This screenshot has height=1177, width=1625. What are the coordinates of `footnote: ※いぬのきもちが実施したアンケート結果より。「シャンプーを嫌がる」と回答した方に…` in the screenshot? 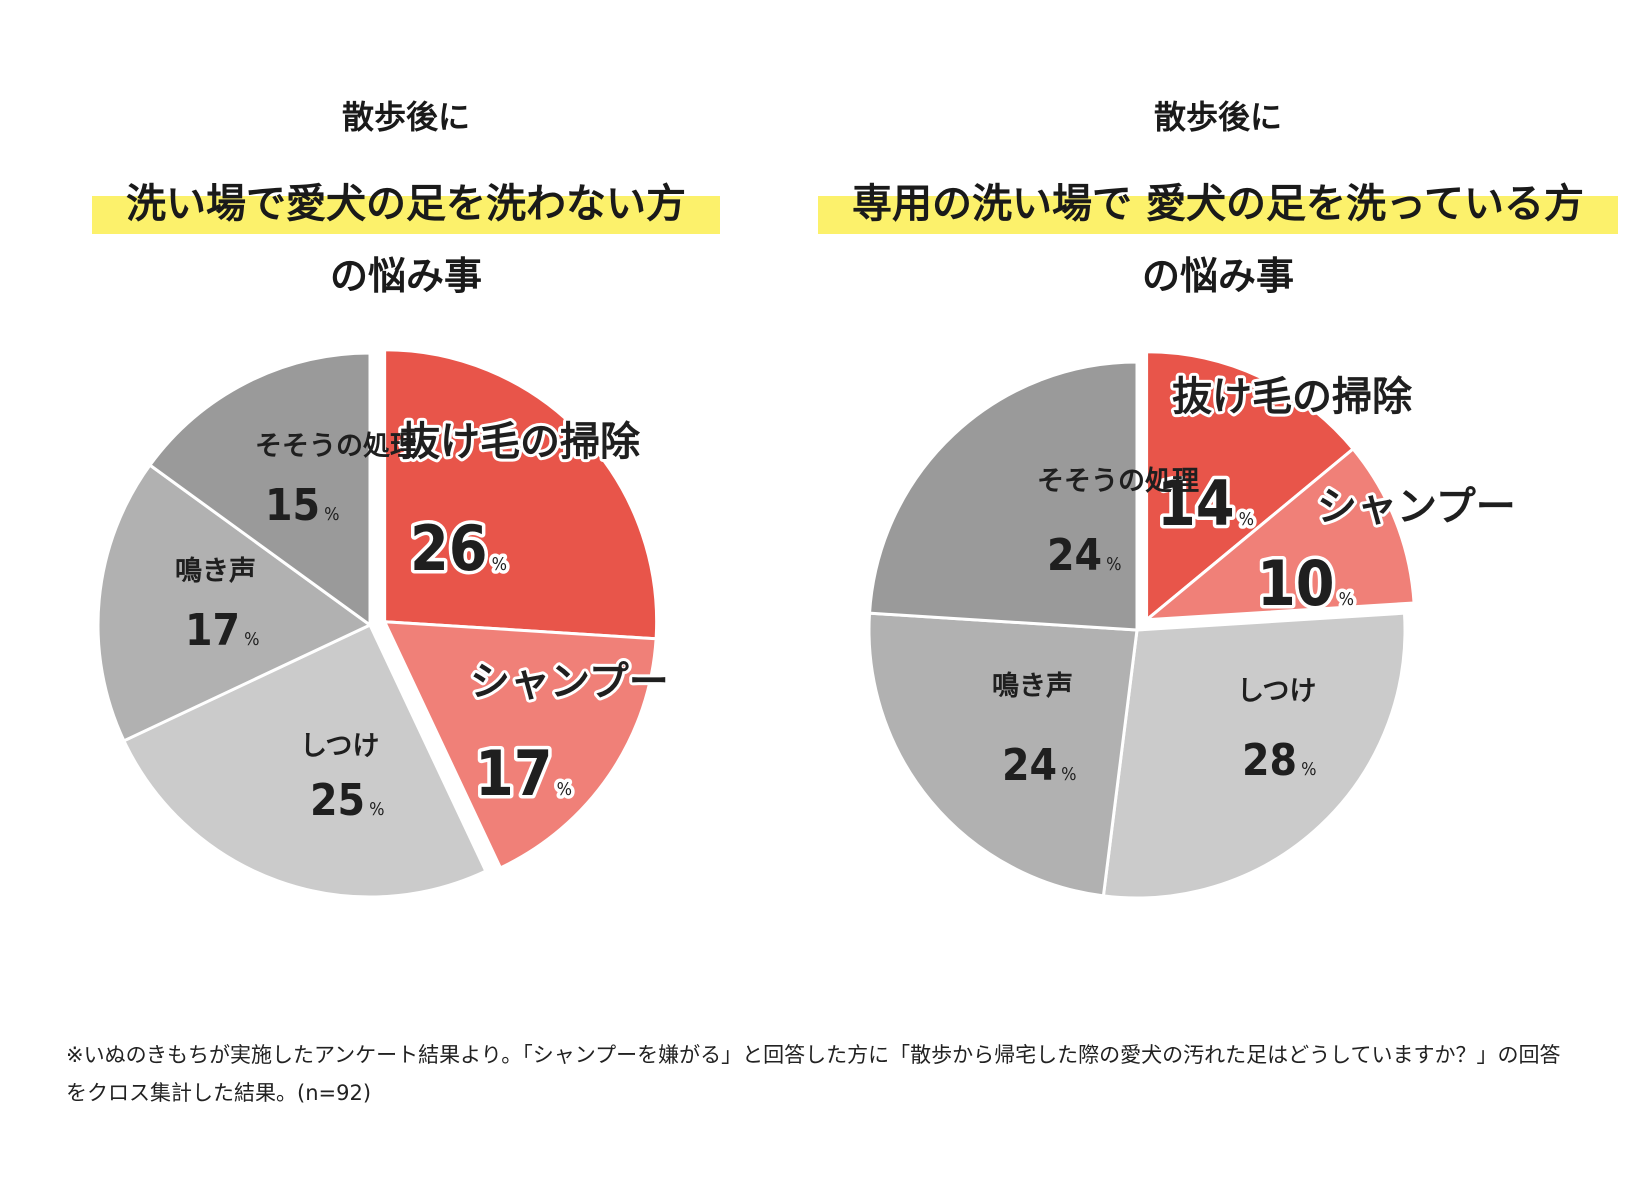 It's located at (813, 1074).